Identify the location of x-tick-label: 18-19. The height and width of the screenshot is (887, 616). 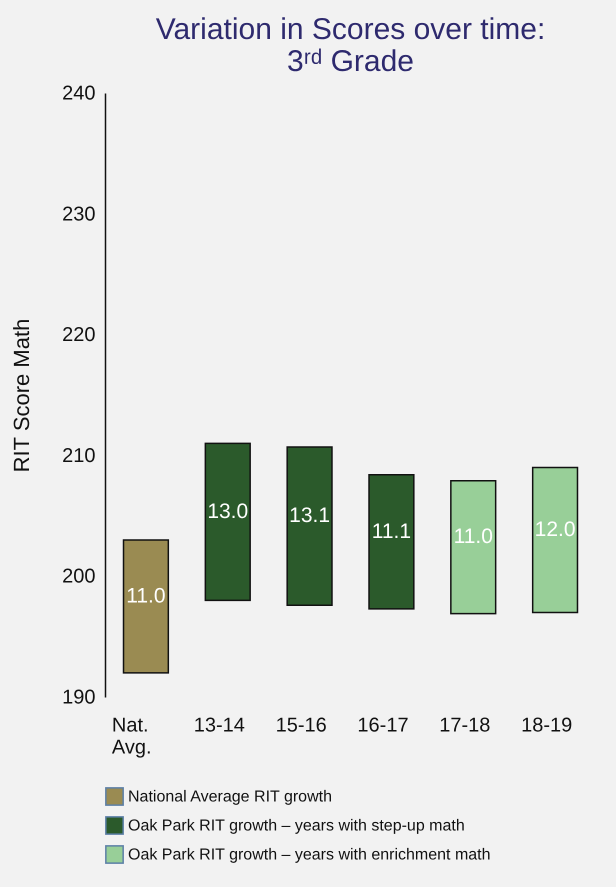
(546, 725).